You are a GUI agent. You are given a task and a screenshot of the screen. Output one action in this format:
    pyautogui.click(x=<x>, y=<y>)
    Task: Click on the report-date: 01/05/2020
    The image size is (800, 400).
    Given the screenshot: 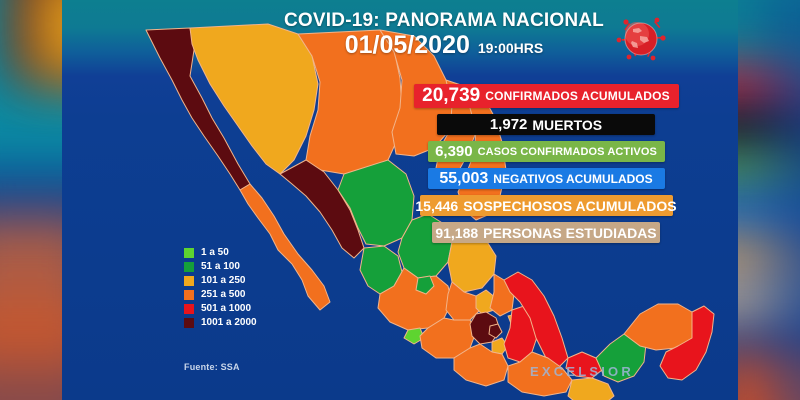 What is the action you would take?
    pyautogui.click(x=407, y=45)
    